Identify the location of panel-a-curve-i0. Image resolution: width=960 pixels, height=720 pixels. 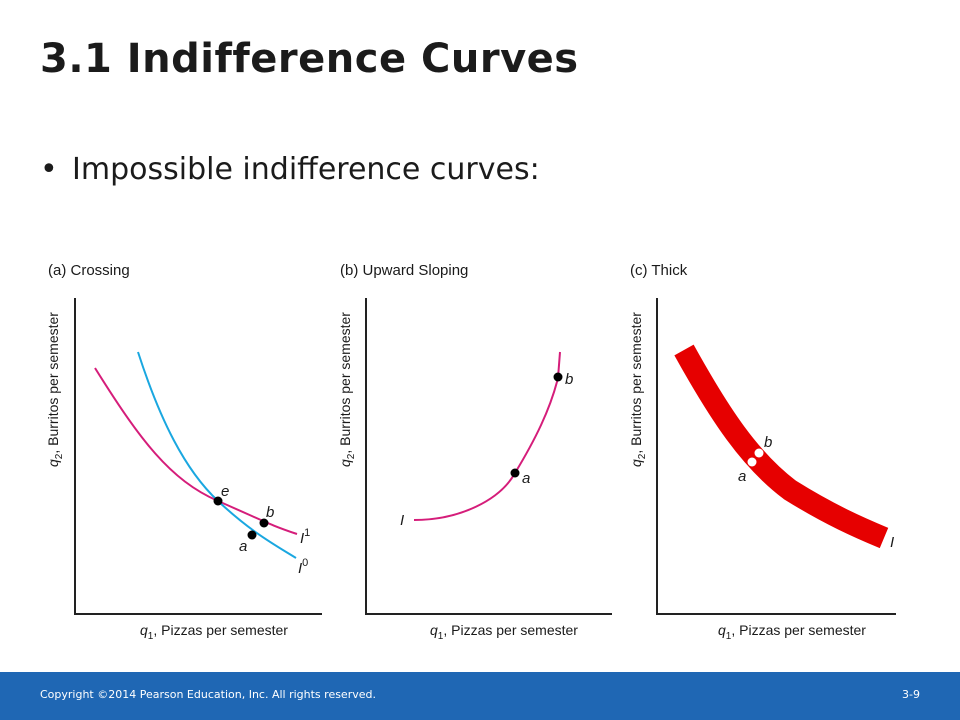
(217, 455).